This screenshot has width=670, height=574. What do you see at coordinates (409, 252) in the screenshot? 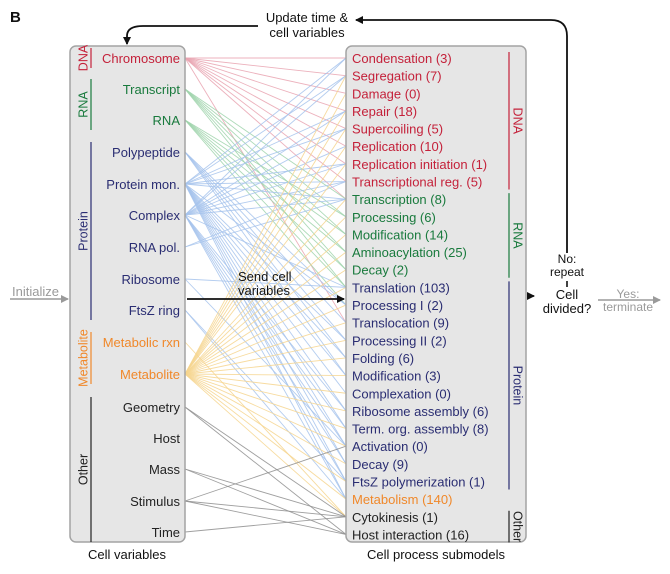
I see `process-label: Aminoacylation (25)` at bounding box center [409, 252].